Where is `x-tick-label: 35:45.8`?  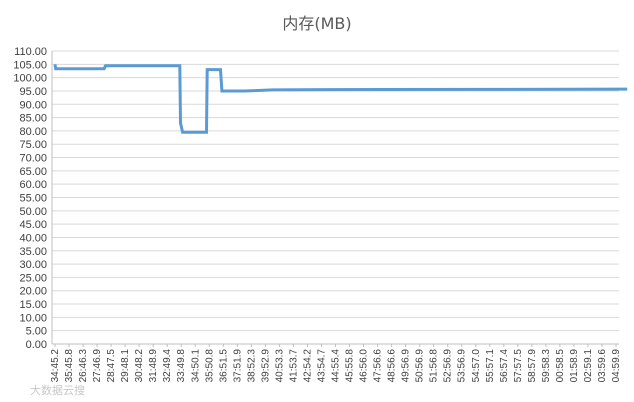 x-tick-label: 35:45.8 is located at coordinates (69, 366).